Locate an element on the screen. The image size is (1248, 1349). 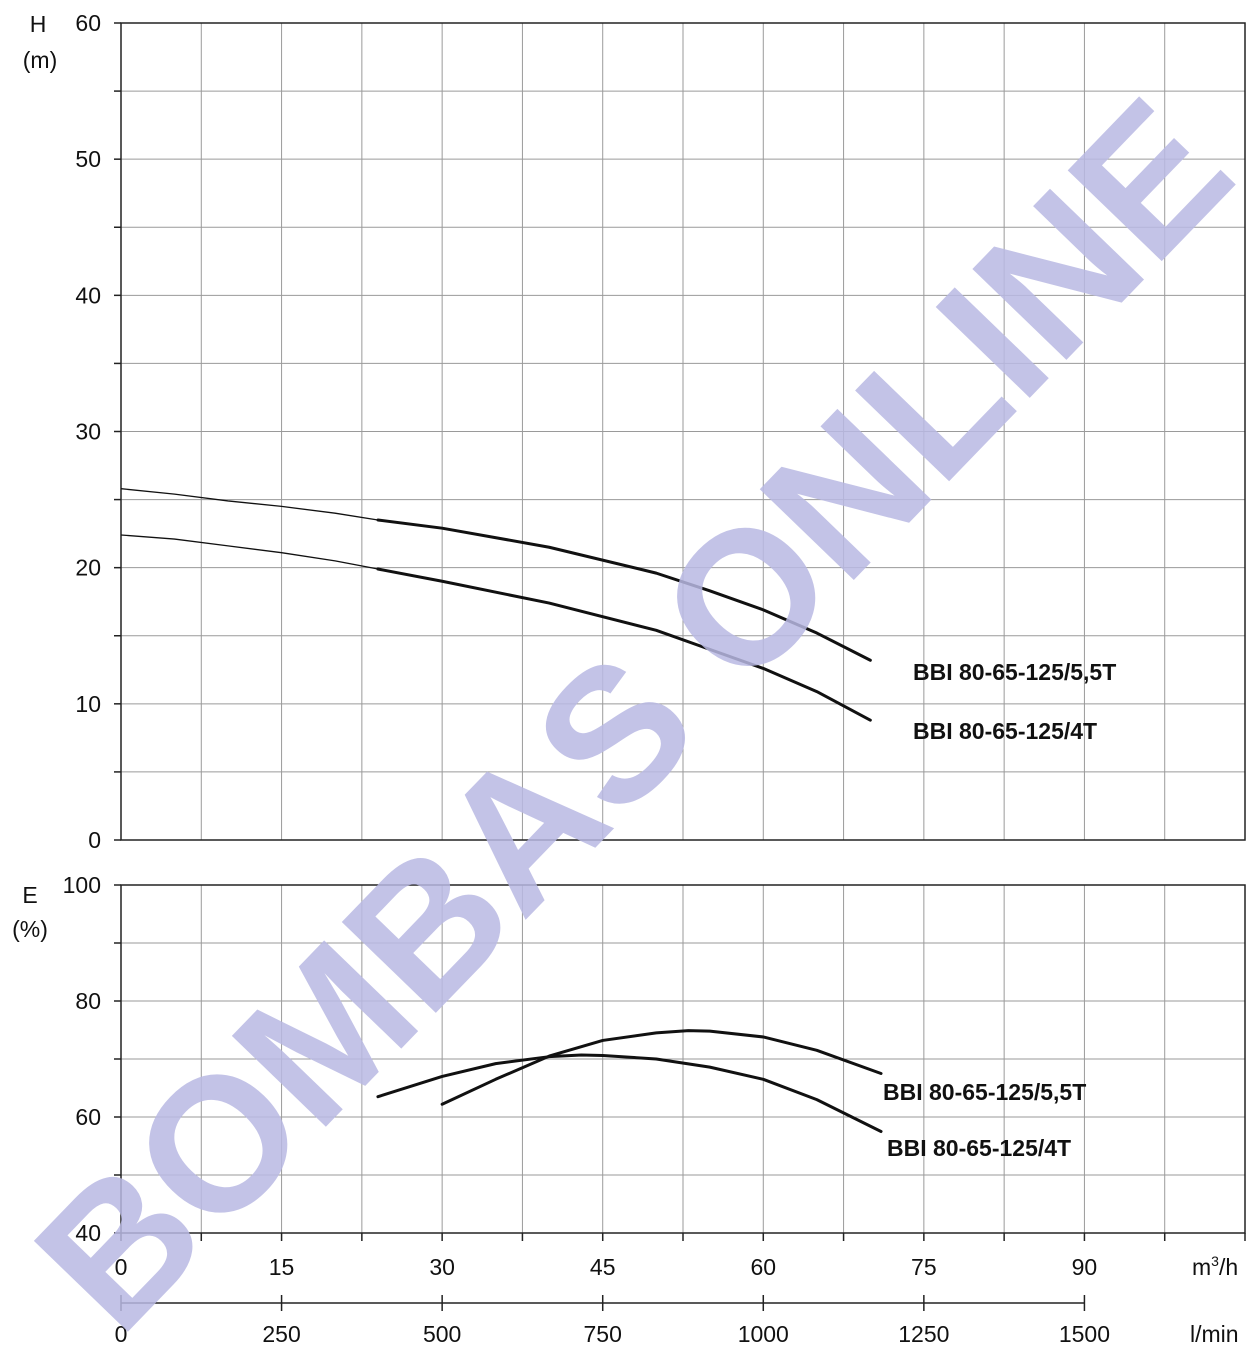
efficiency-axis-title: E is located at coordinates (29, 895).